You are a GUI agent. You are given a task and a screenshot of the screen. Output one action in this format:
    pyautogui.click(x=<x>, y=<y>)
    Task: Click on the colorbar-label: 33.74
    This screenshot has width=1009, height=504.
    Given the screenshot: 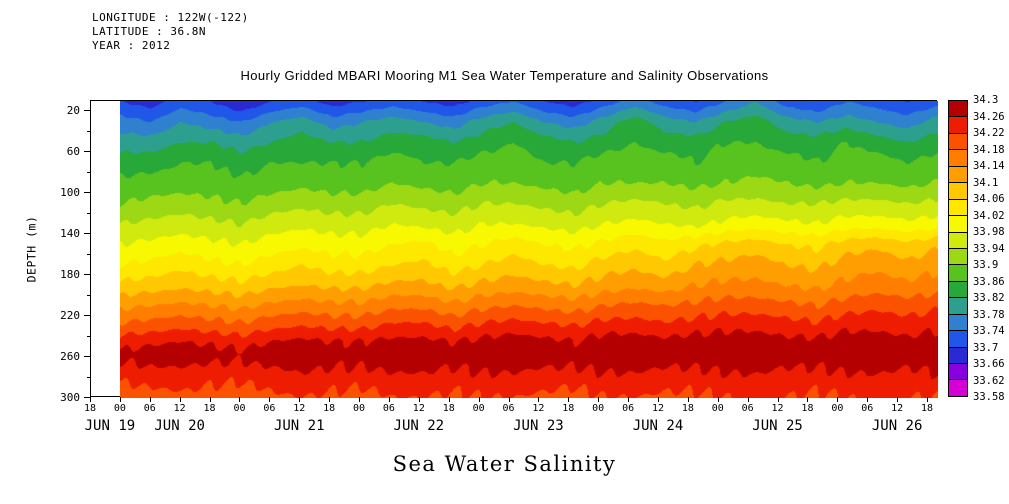 What is the action you would take?
    pyautogui.click(x=989, y=331)
    